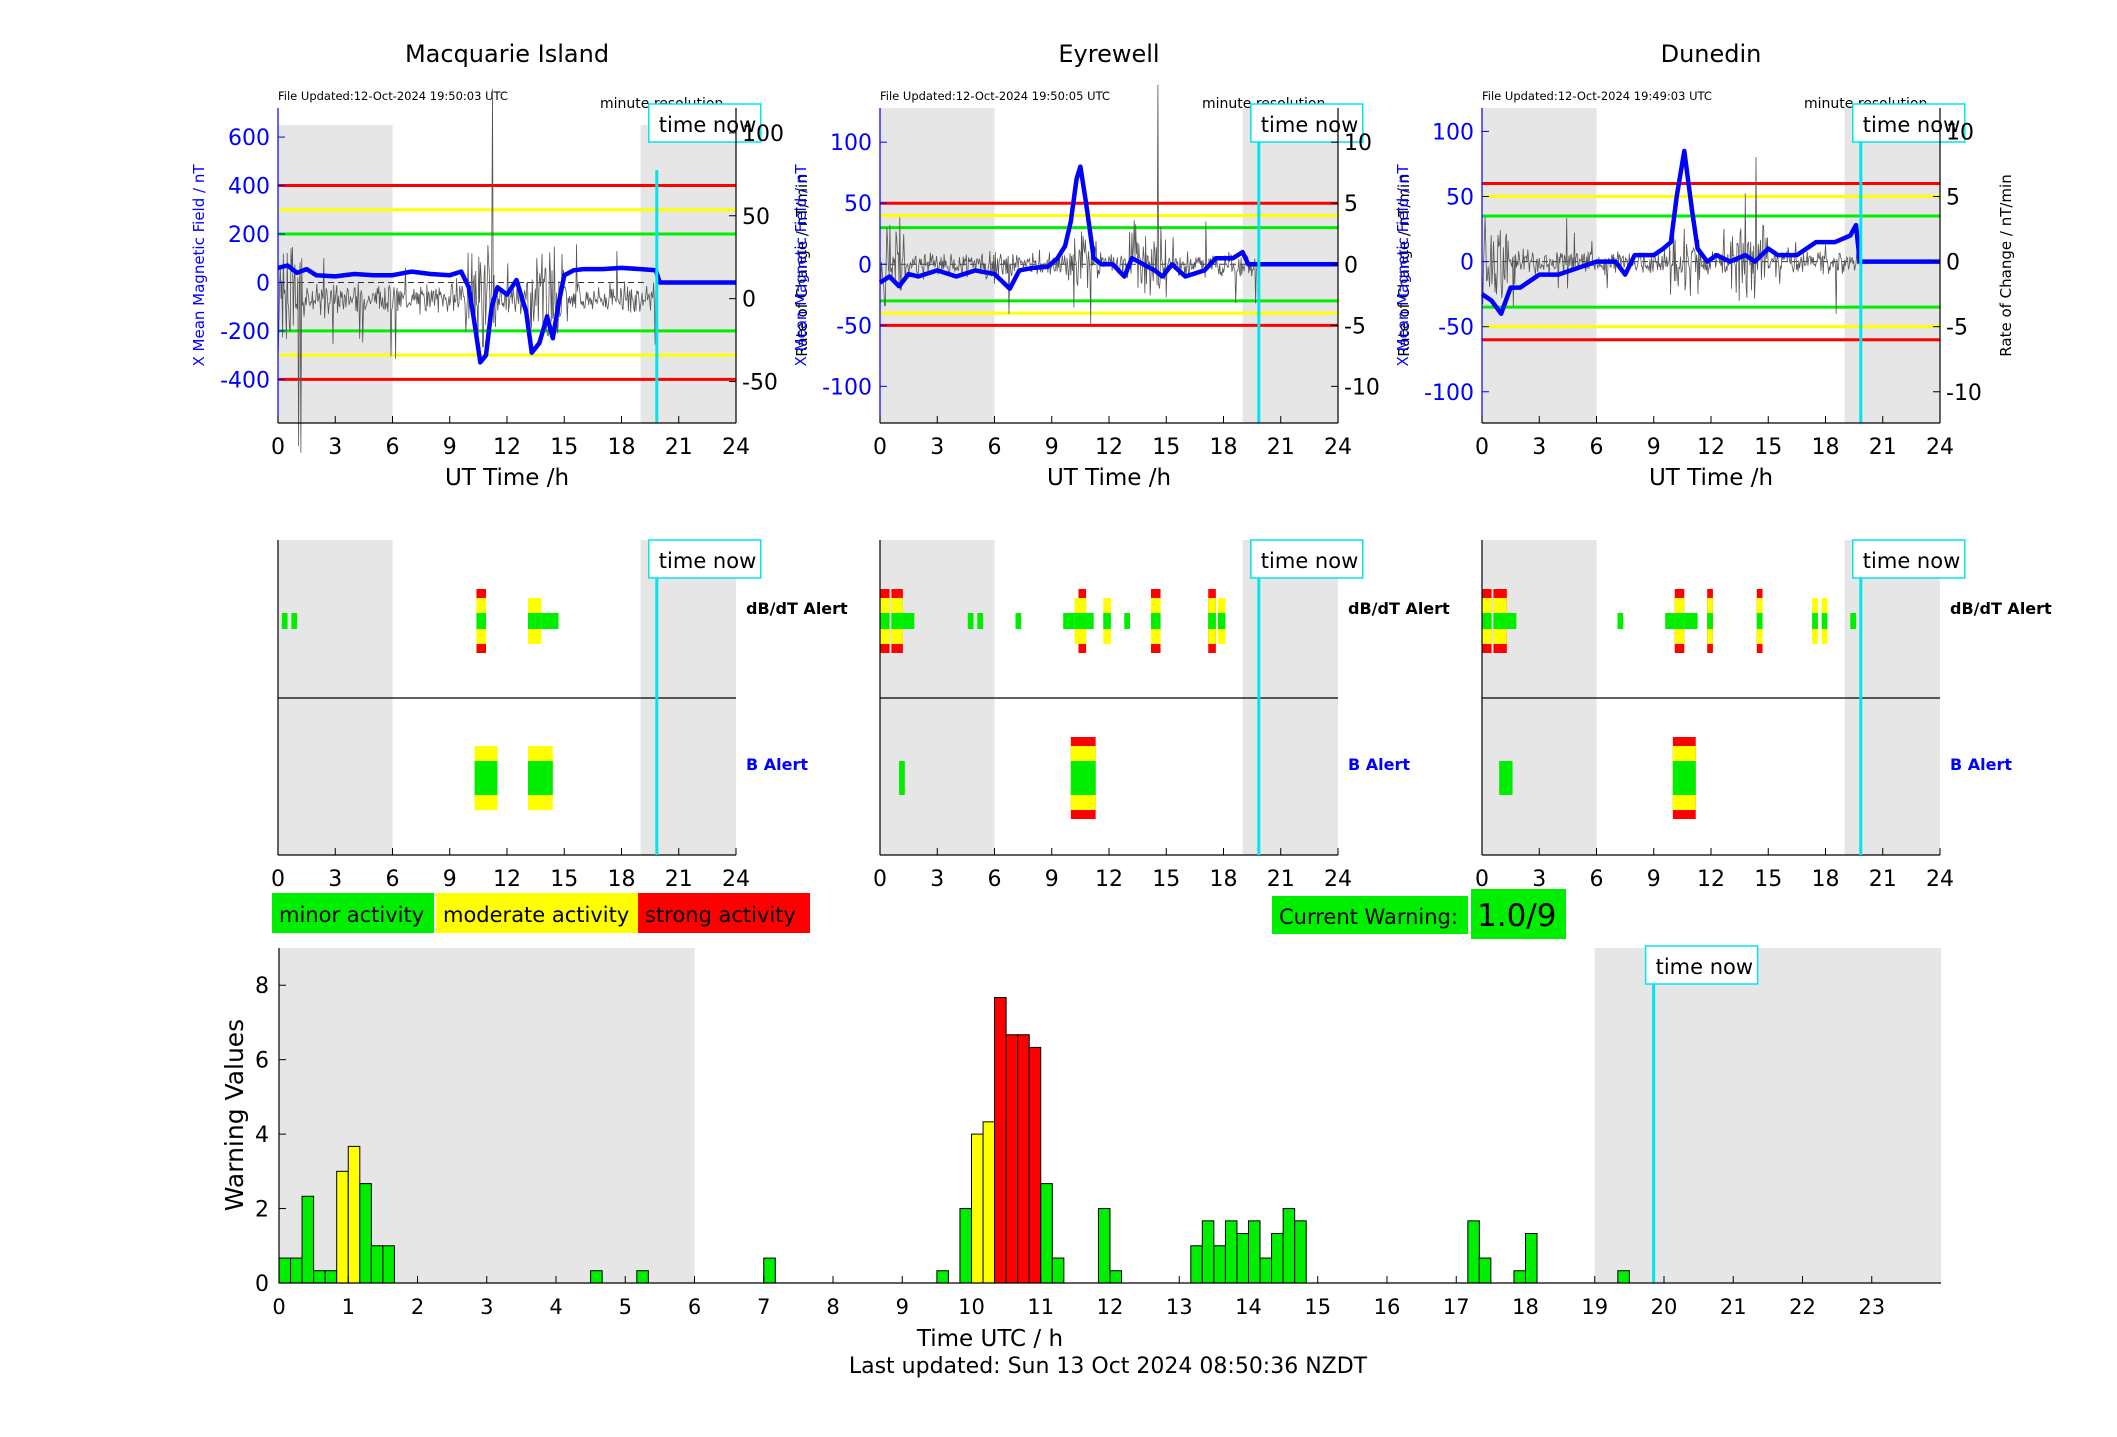 This screenshot has height=1437, width=2117. Describe the element at coordinates (245, 332) in the screenshot. I see `y-tick-label: -200` at that location.